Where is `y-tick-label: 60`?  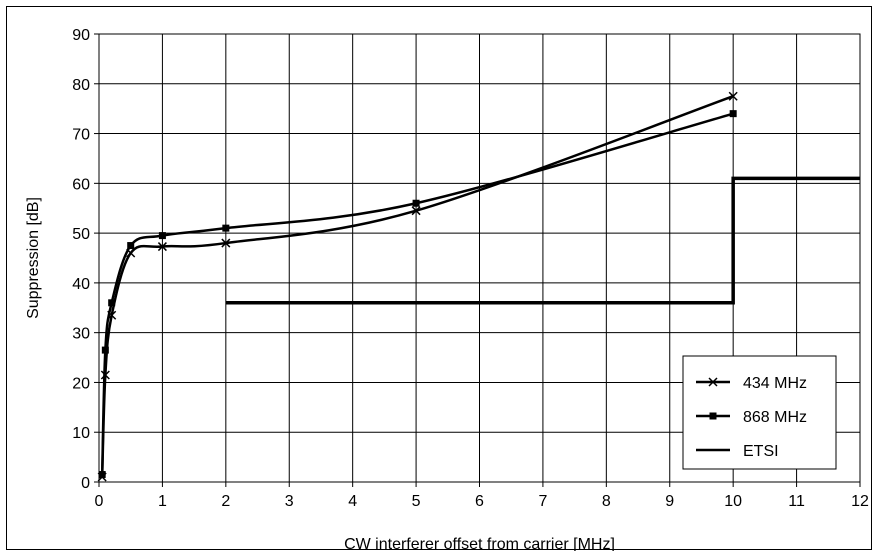 y-tick-label: 60 is located at coordinates (81, 184).